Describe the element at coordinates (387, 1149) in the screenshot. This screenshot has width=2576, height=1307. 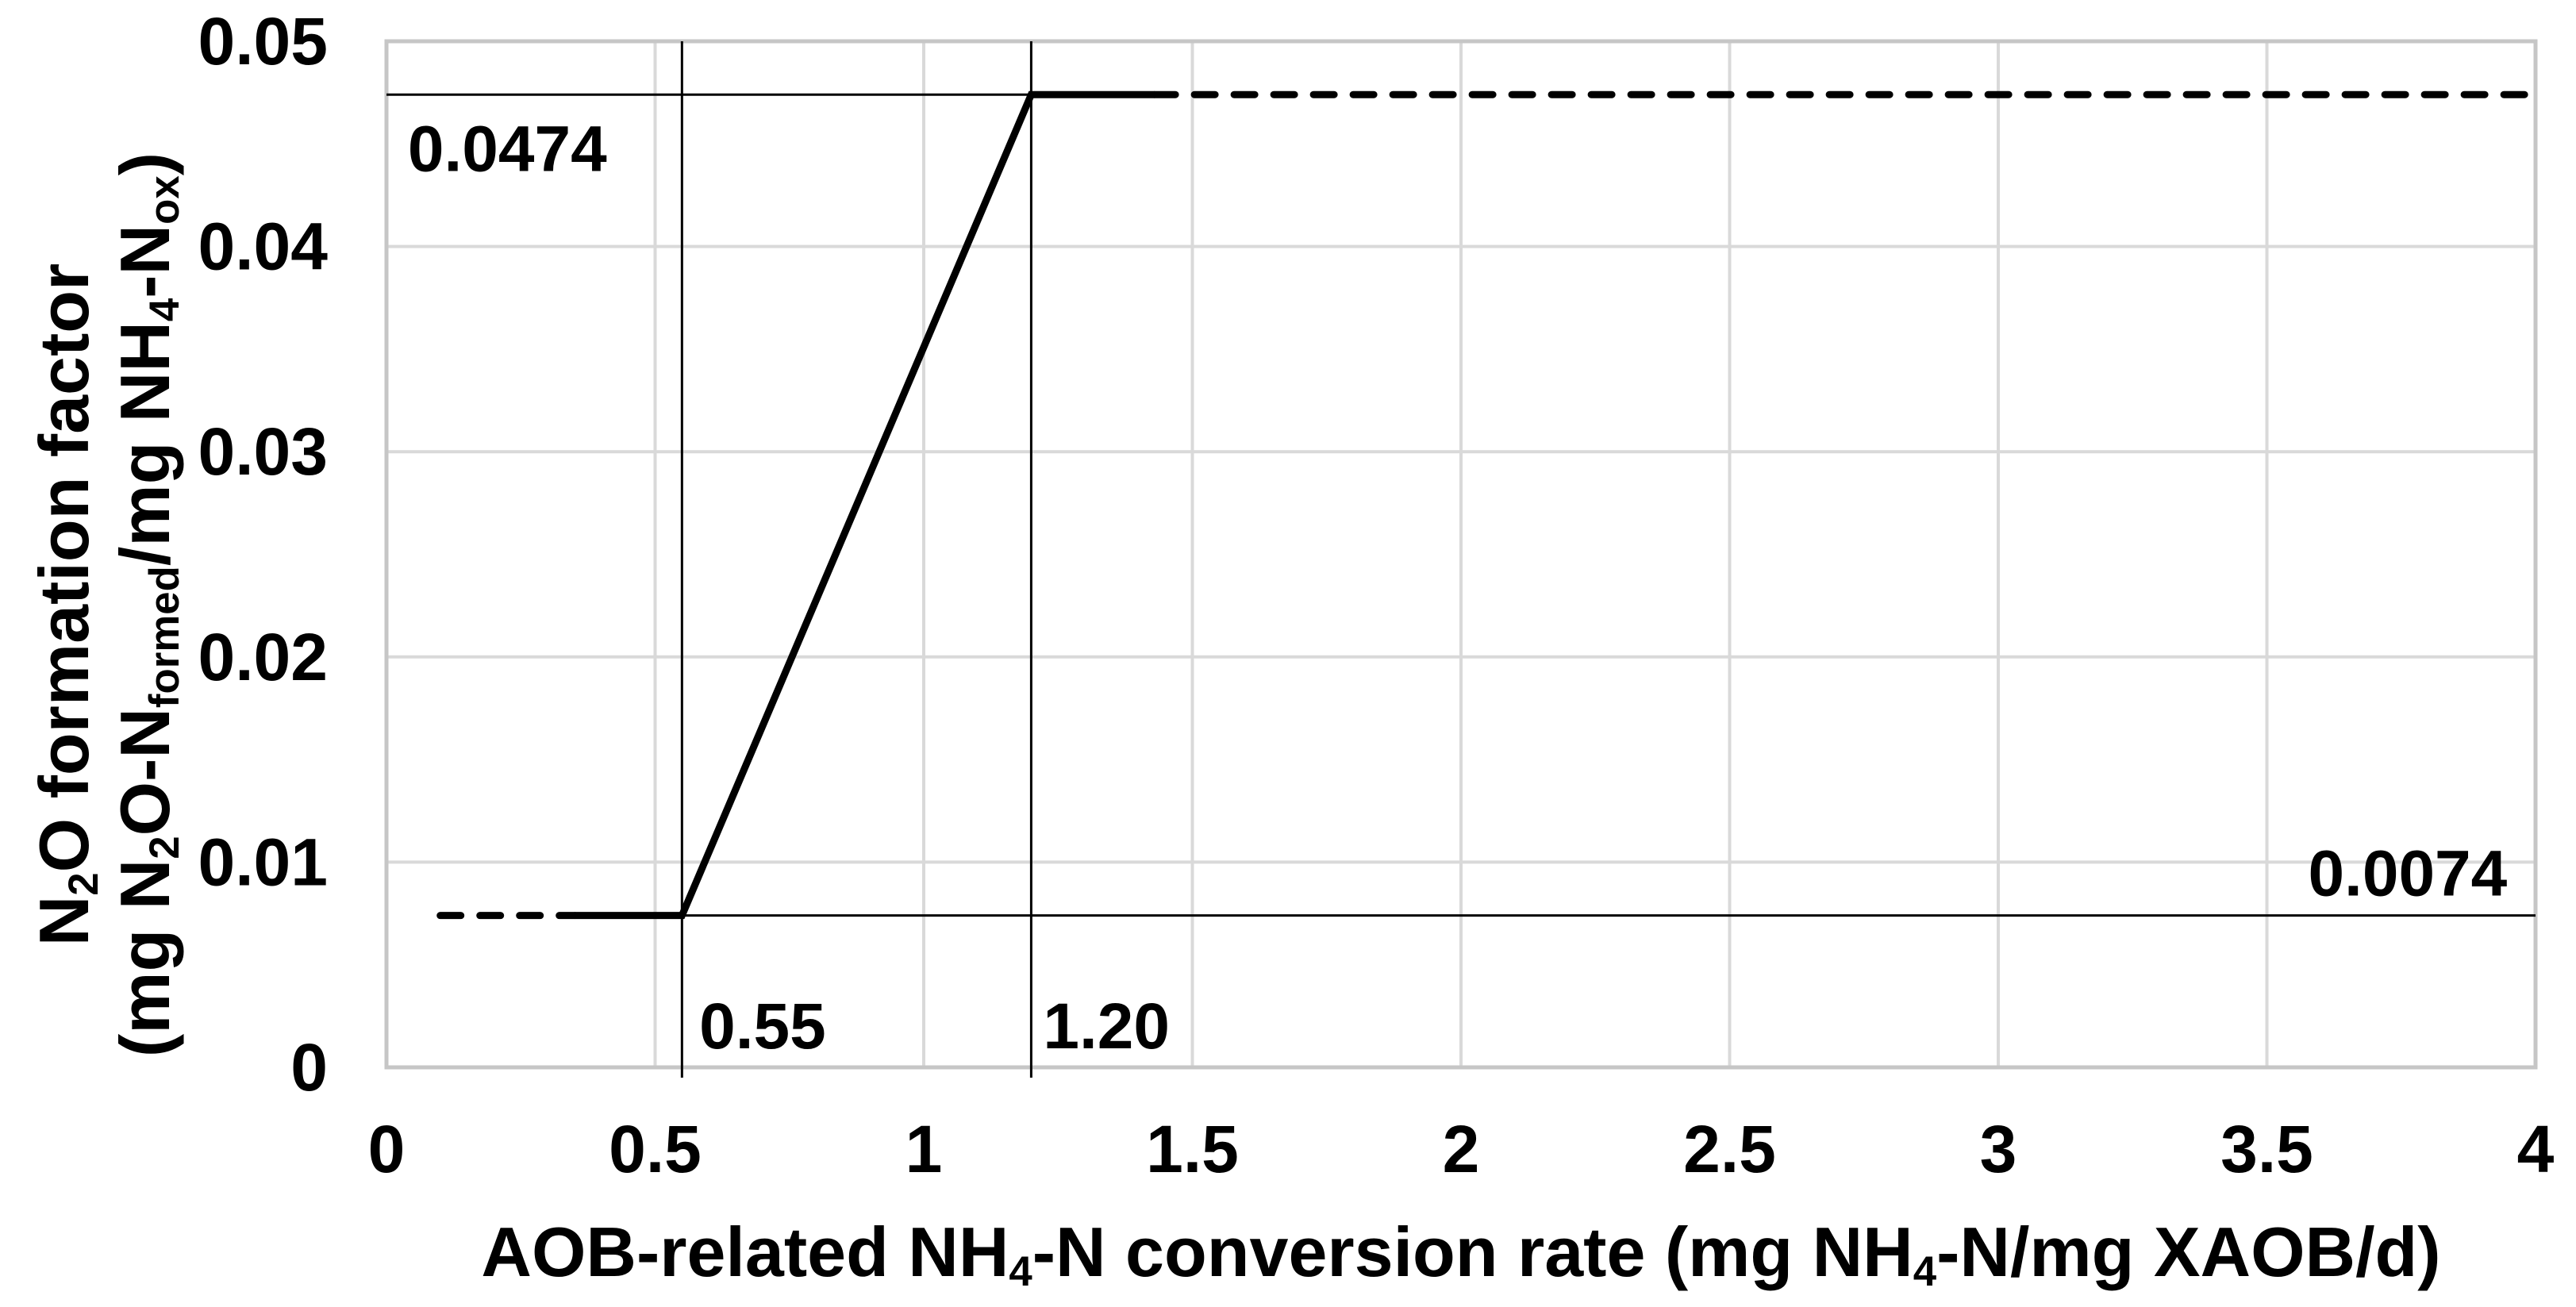
I see `x-tick-label: 0` at that location.